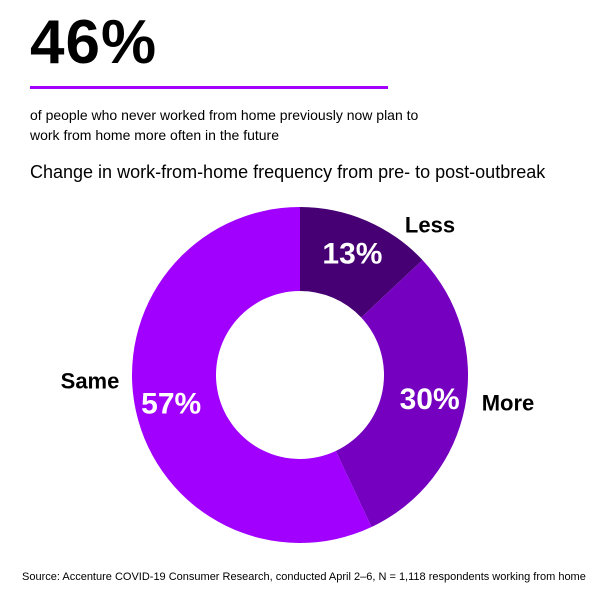 The height and width of the screenshot is (597, 600). I want to click on donut-slice-more, so click(401, 393).